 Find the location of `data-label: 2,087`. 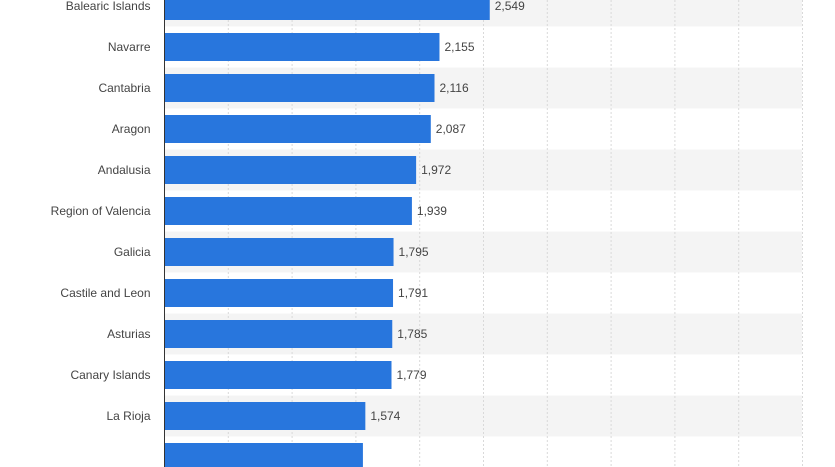

data-label: 2,087 is located at coordinates (451, 129).